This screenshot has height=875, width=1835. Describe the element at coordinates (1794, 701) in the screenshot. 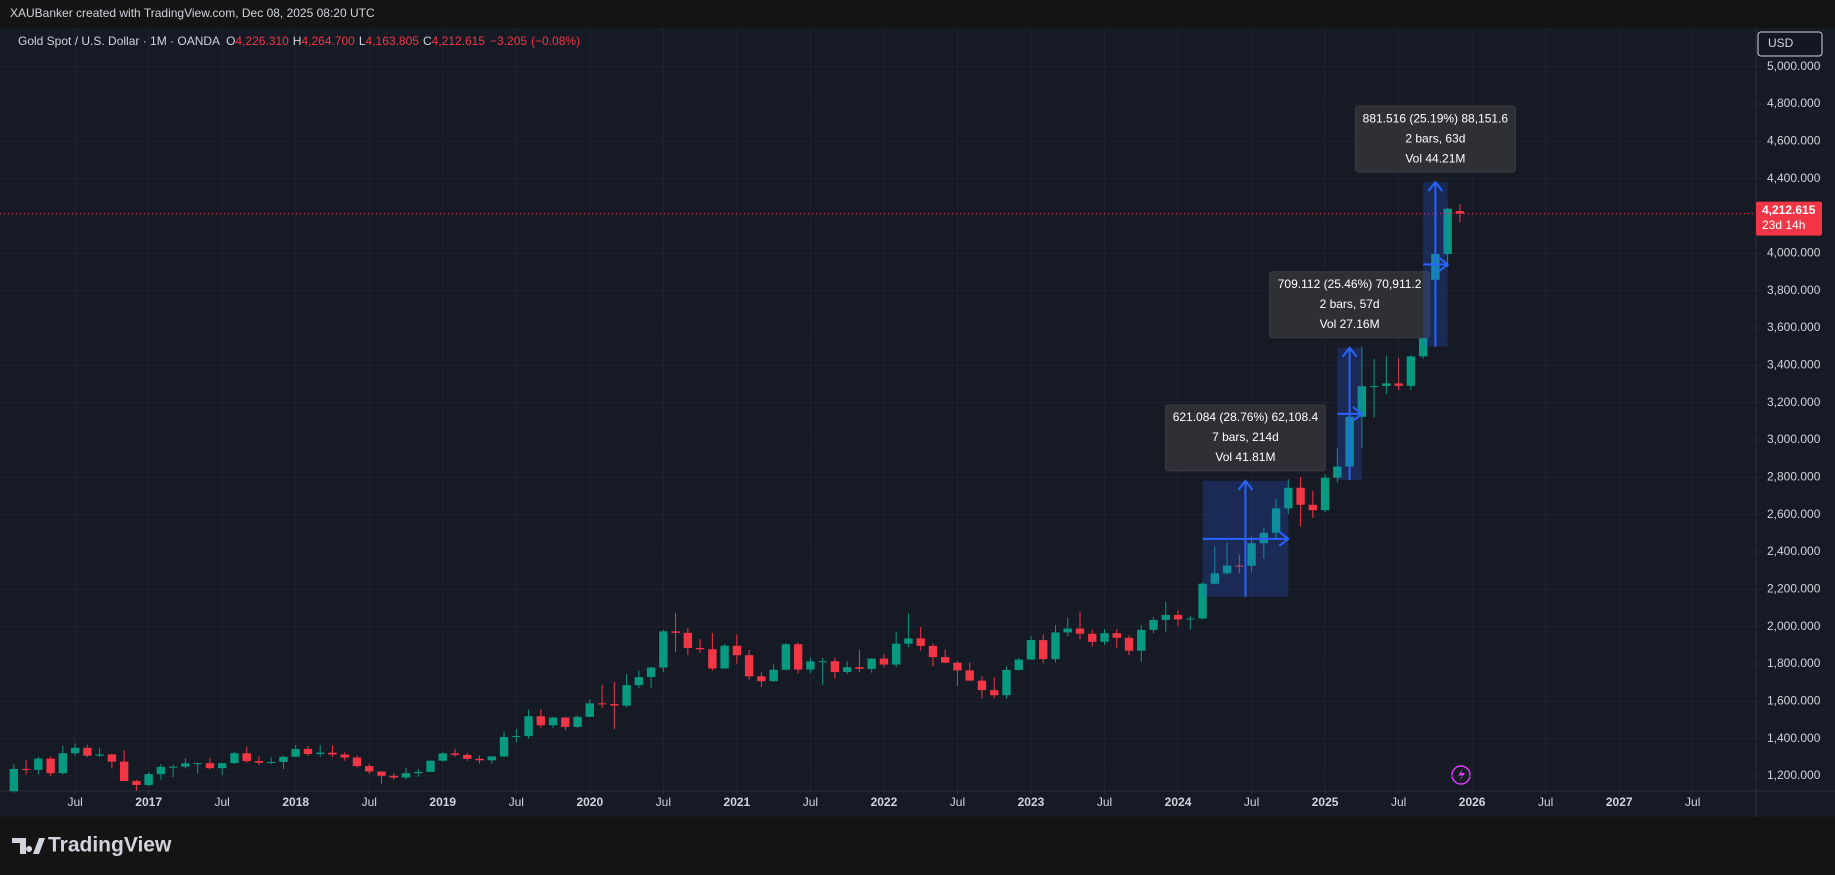

I see `y-tick-label: 1,600.000` at that location.